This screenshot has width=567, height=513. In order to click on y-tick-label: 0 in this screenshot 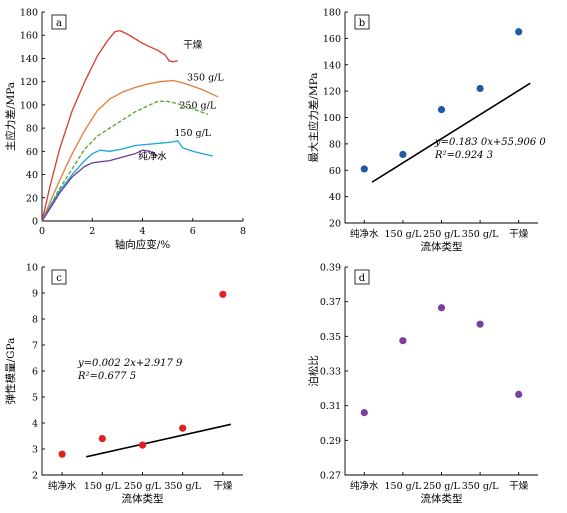, I will do `click(35, 222)`.